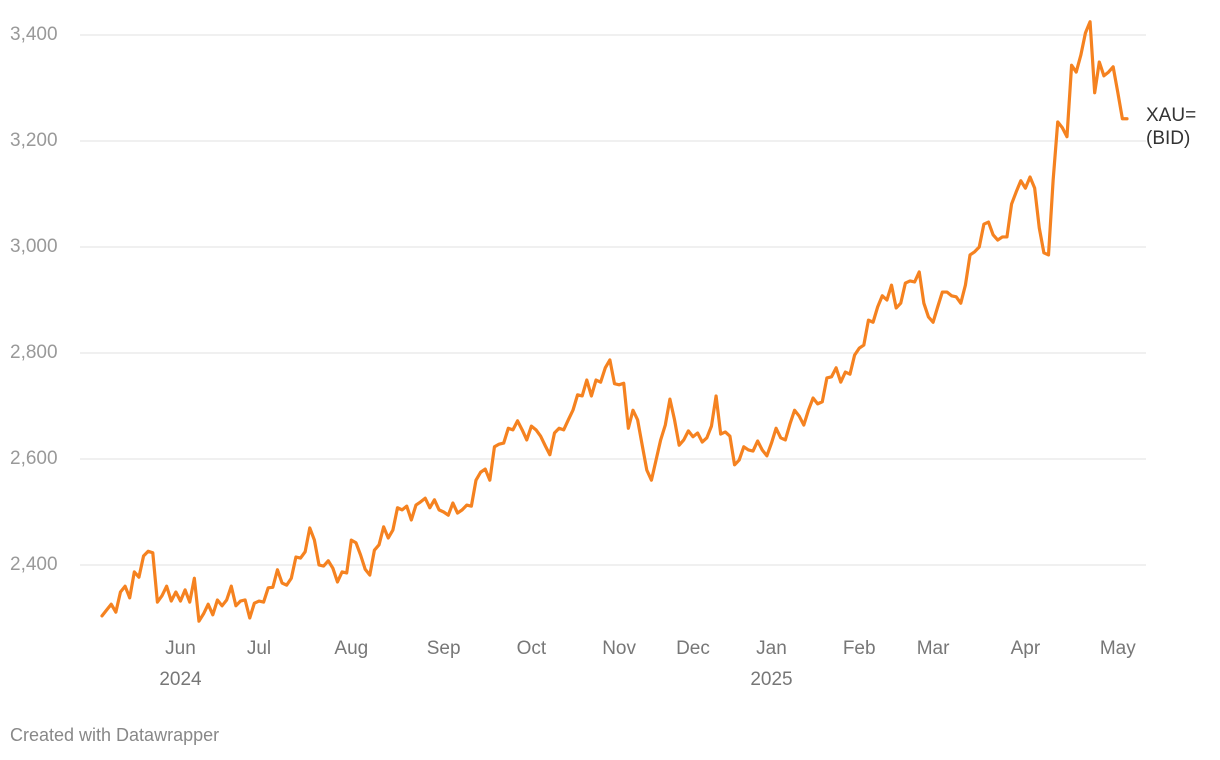 This screenshot has height=760, width=1220. I want to click on series-label: XAU= (BID), so click(1171, 127).